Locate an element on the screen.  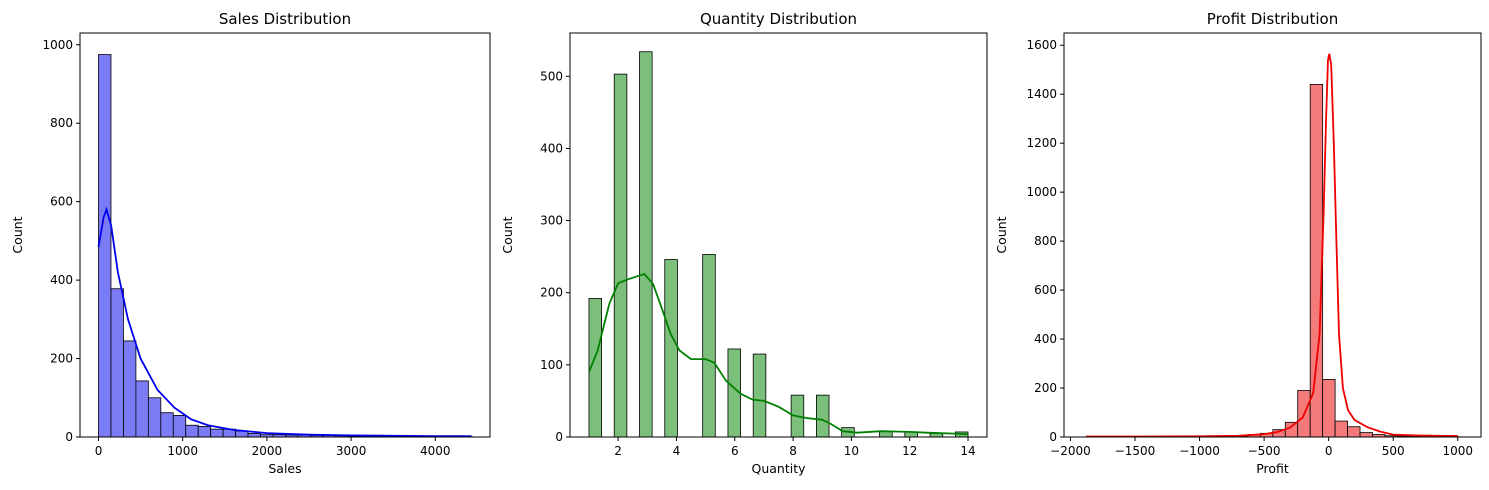
sales-x-axis-label: Sales is located at coordinates (284, 468).